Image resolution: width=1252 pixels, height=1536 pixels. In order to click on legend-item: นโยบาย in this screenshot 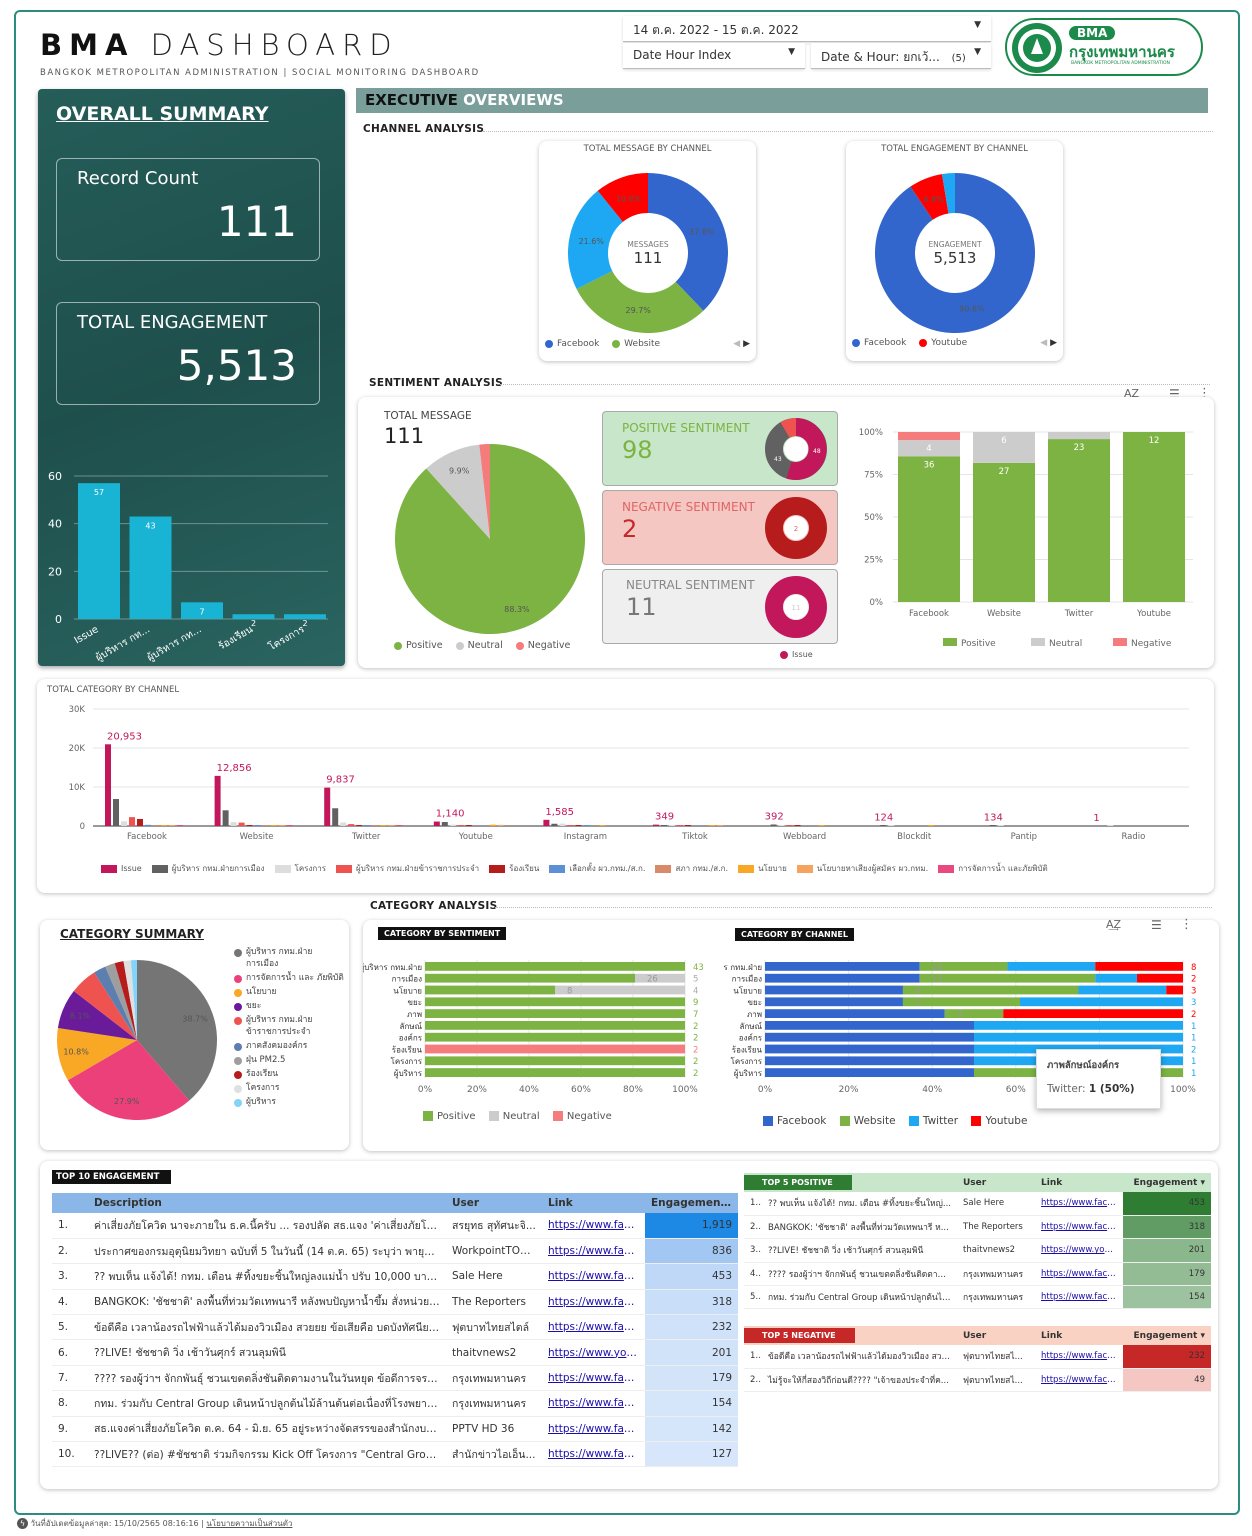, I will do `click(290, 992)`.